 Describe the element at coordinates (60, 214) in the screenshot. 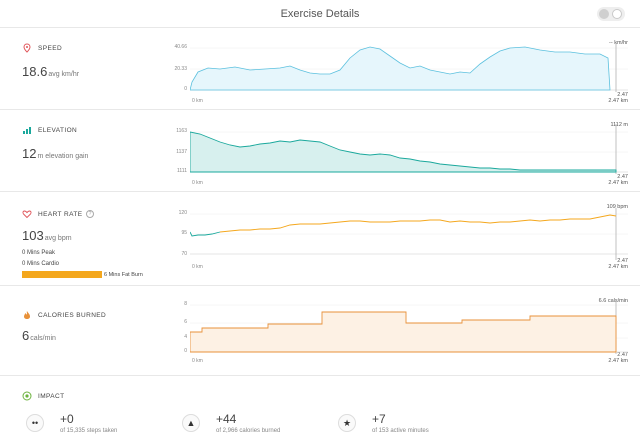

I see `heart-rate-title: HEART RATE` at that location.